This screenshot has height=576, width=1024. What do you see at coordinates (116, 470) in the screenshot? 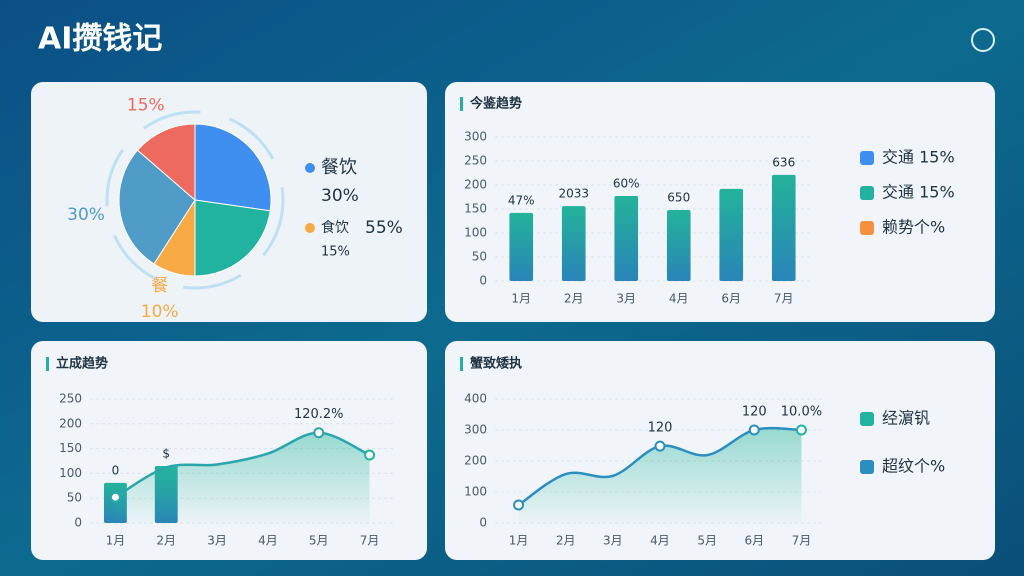
I see `data-label: 0` at bounding box center [116, 470].